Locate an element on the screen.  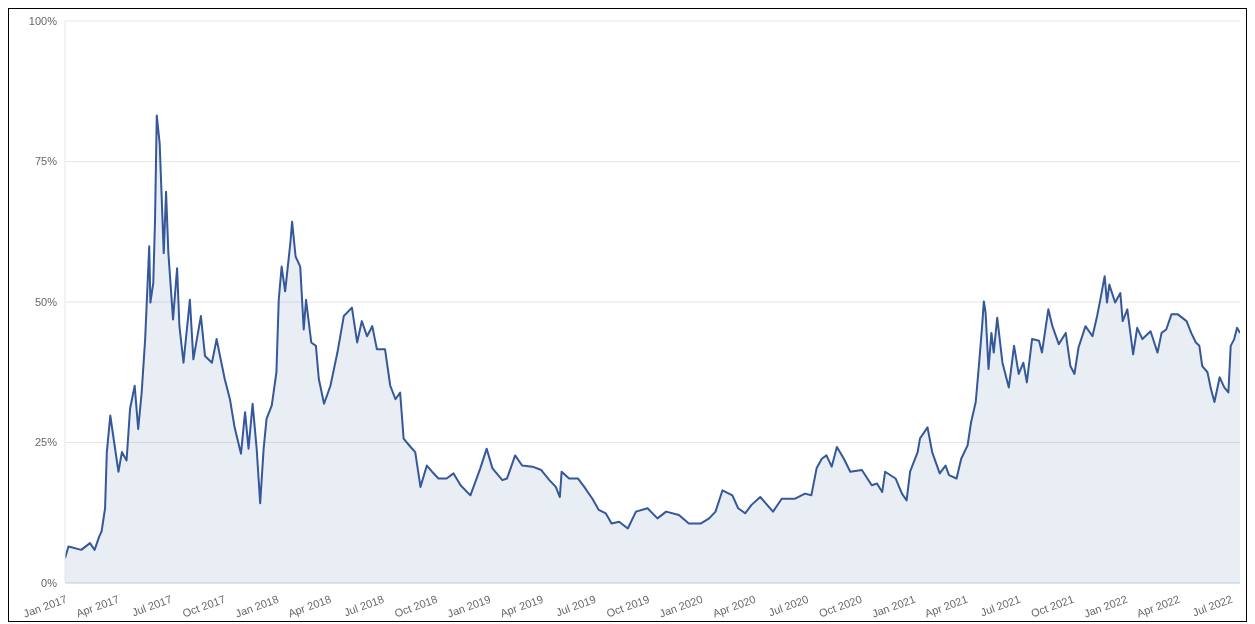
x-tick-label: Jul 2018 is located at coordinates (364, 605).